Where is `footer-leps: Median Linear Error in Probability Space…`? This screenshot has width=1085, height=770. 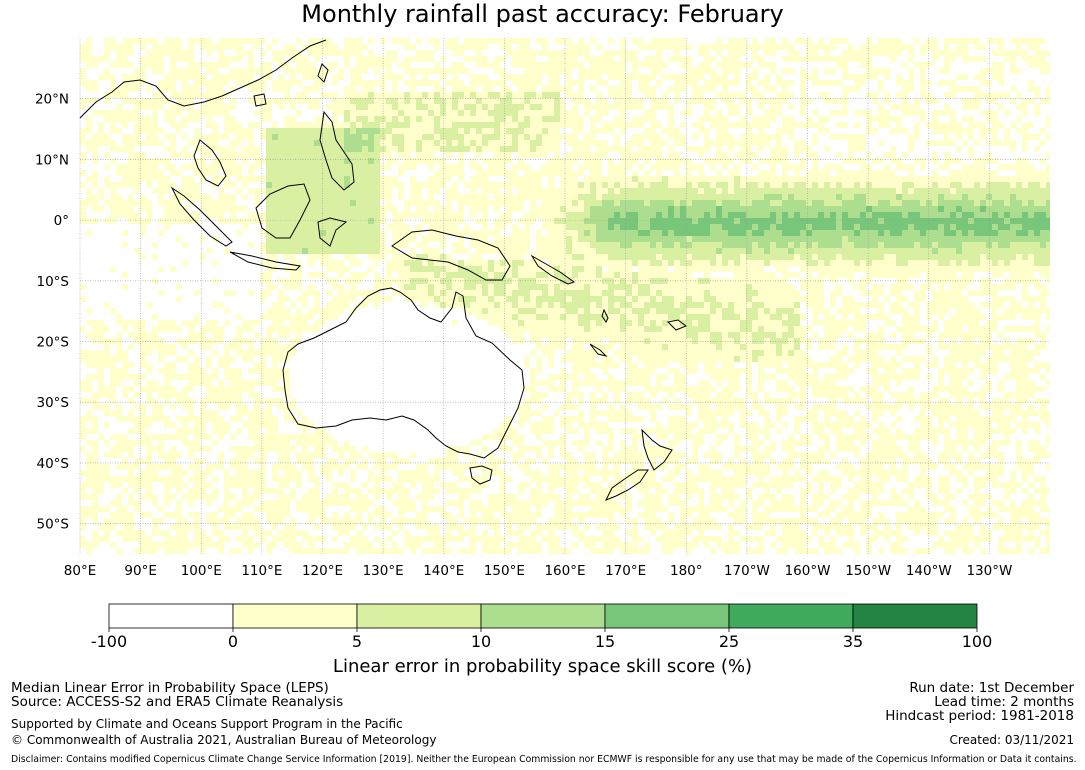 footer-leps: Median Linear Error in Probability Space… is located at coordinates (170, 688).